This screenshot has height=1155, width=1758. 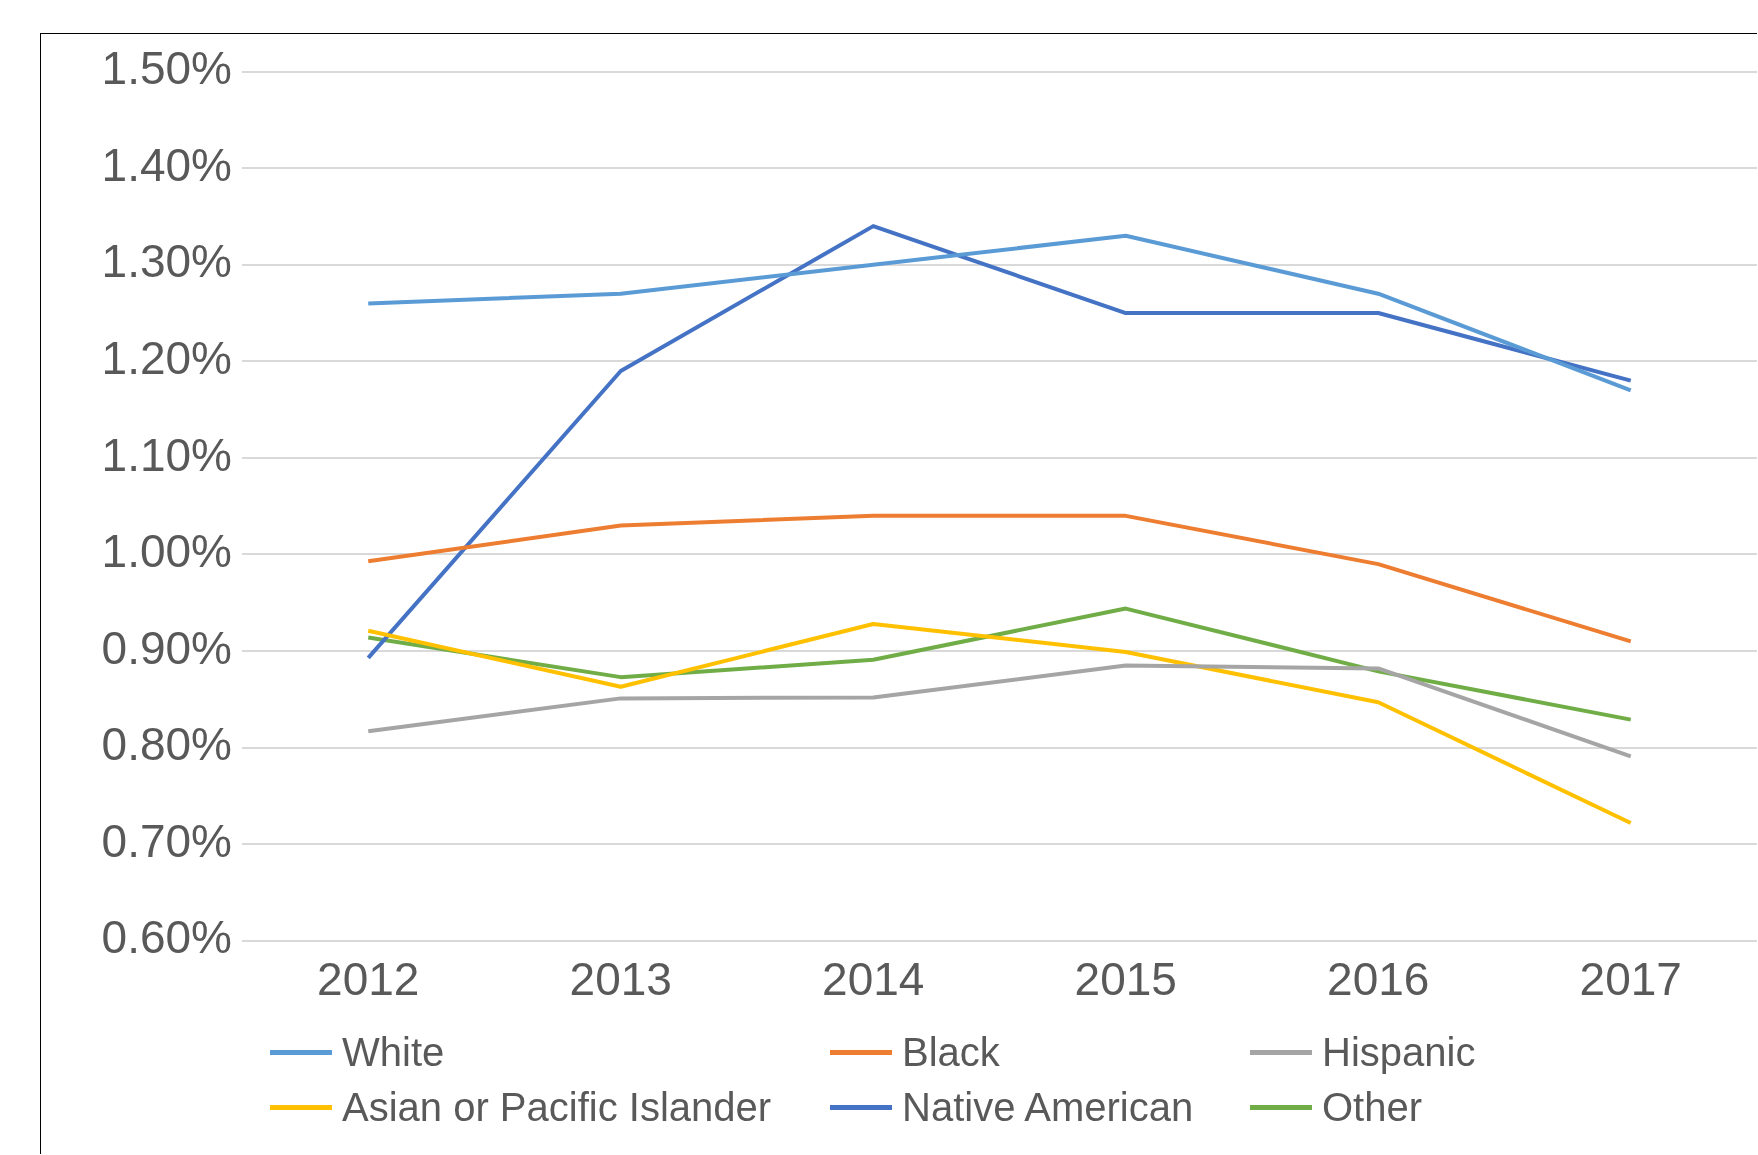 I want to click on y-tick-label: 0.90%, so click(x=166, y=647).